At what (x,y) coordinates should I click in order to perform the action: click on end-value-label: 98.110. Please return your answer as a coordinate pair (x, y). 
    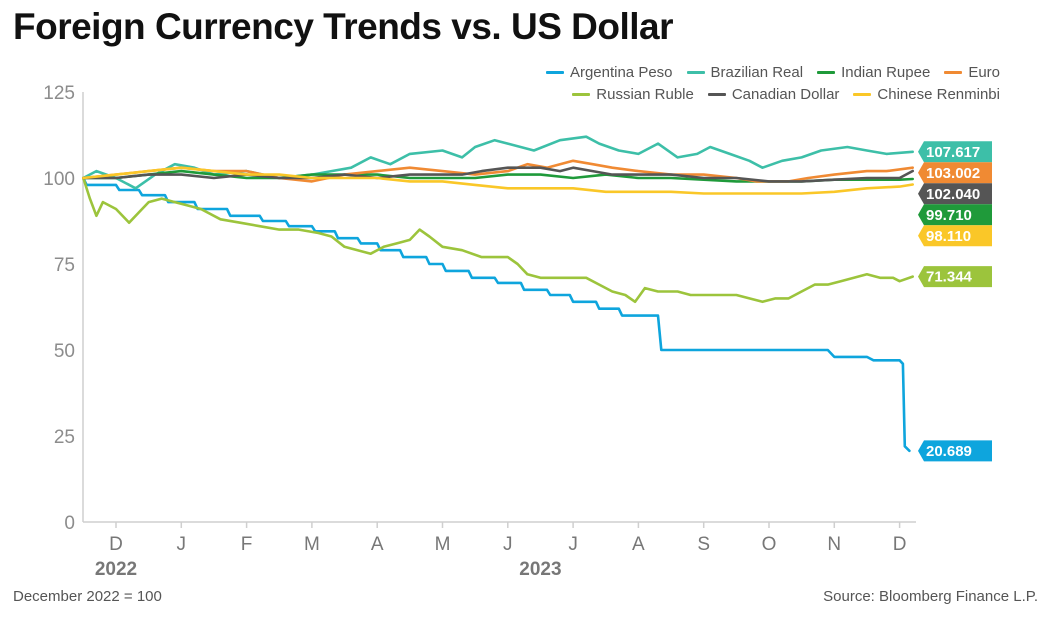
    Looking at the image, I should click on (948, 236).